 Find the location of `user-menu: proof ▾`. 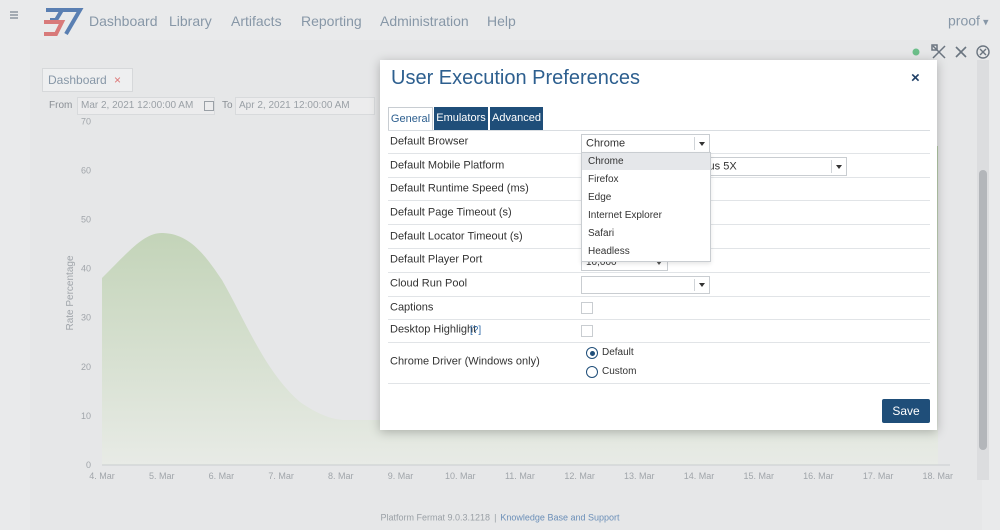

user-menu: proof ▾ is located at coordinates (968, 20).